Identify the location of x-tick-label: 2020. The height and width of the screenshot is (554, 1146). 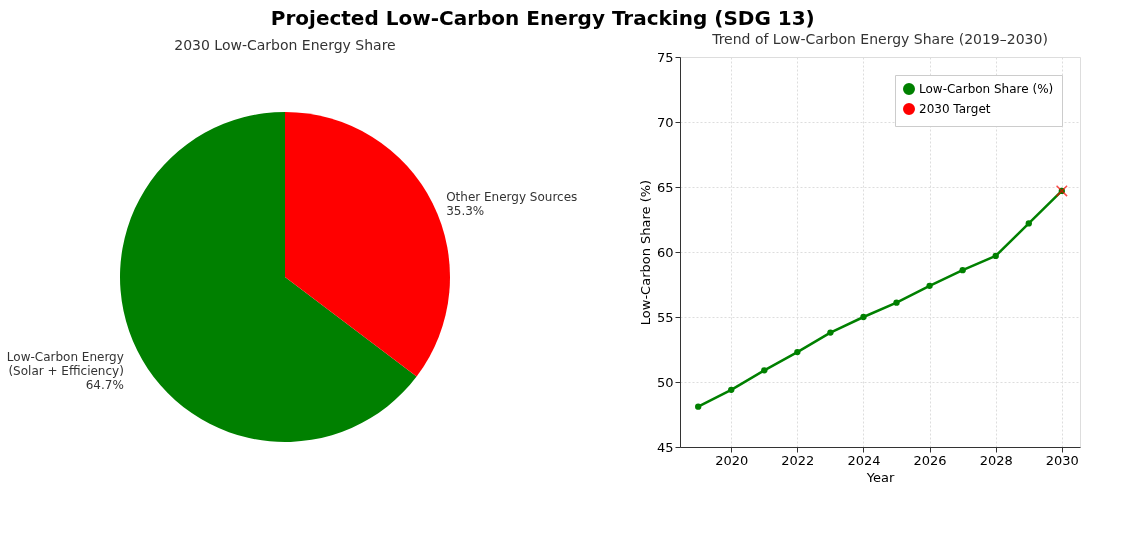
(732, 460).